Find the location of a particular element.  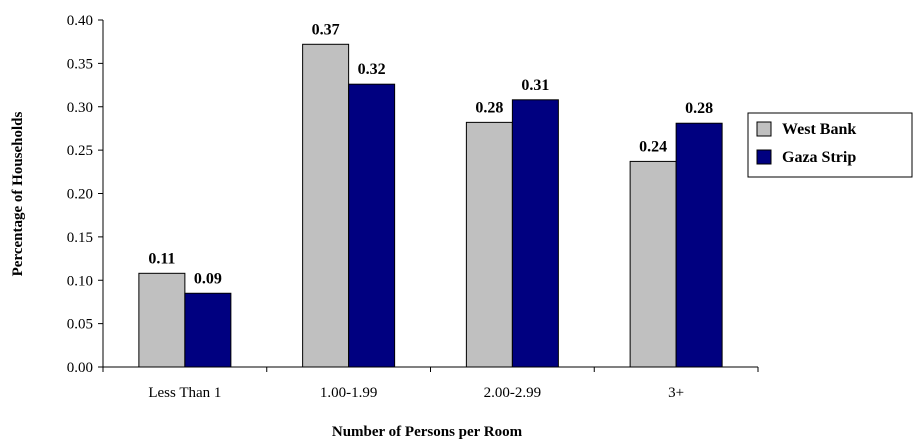

y-tick-label: 0.15 is located at coordinates (80, 238).